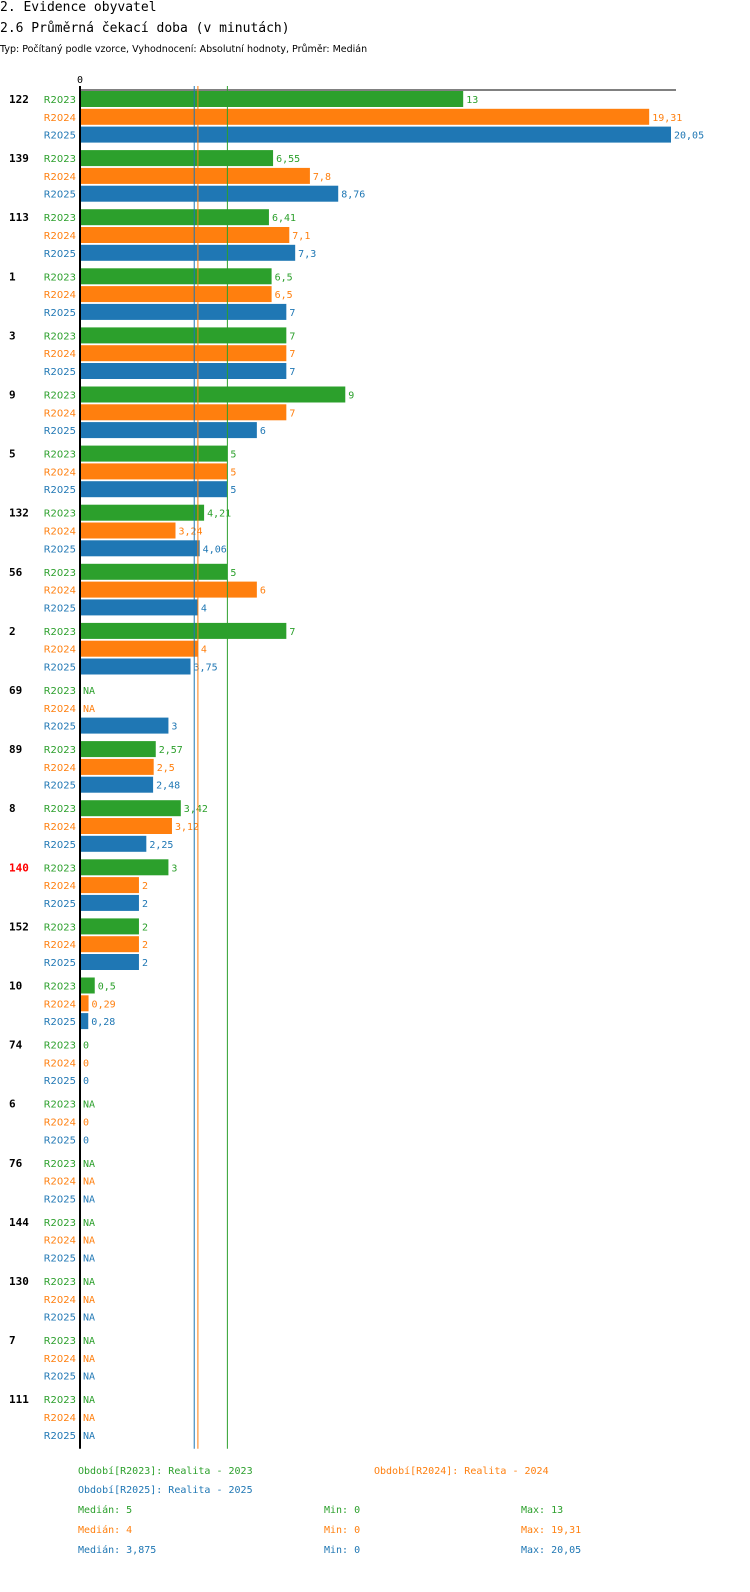  What do you see at coordinates (165, 1471) in the screenshot?
I see `legend-period-2023: Období[R2023]: Realita - 2023` at bounding box center [165, 1471].